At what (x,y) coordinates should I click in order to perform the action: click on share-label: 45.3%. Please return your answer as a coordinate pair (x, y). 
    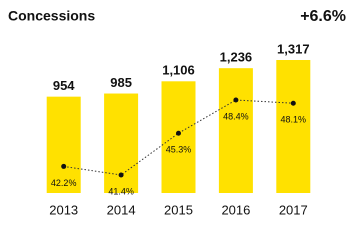
    Looking at the image, I should click on (179, 150).